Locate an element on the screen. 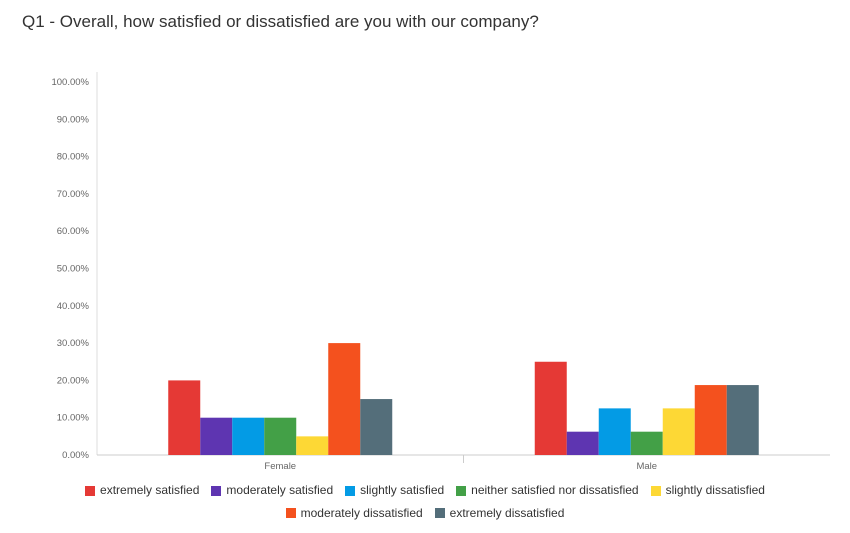  bar-male-moderately-dissatisfied is located at coordinates (710, 420).